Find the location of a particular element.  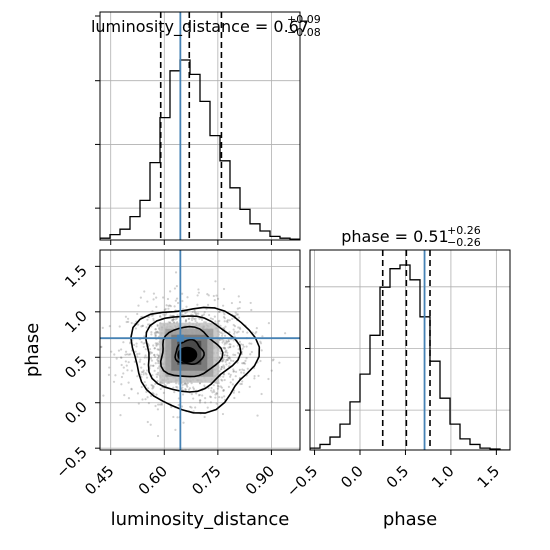

histogram-phase-title-main: phase = 0.51 is located at coordinates (394, 236).